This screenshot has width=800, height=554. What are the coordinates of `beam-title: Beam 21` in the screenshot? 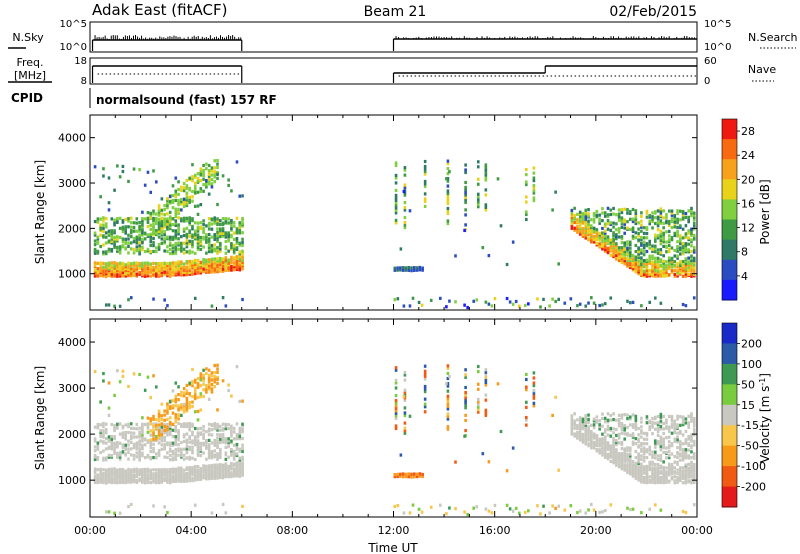 It's located at (395, 12).